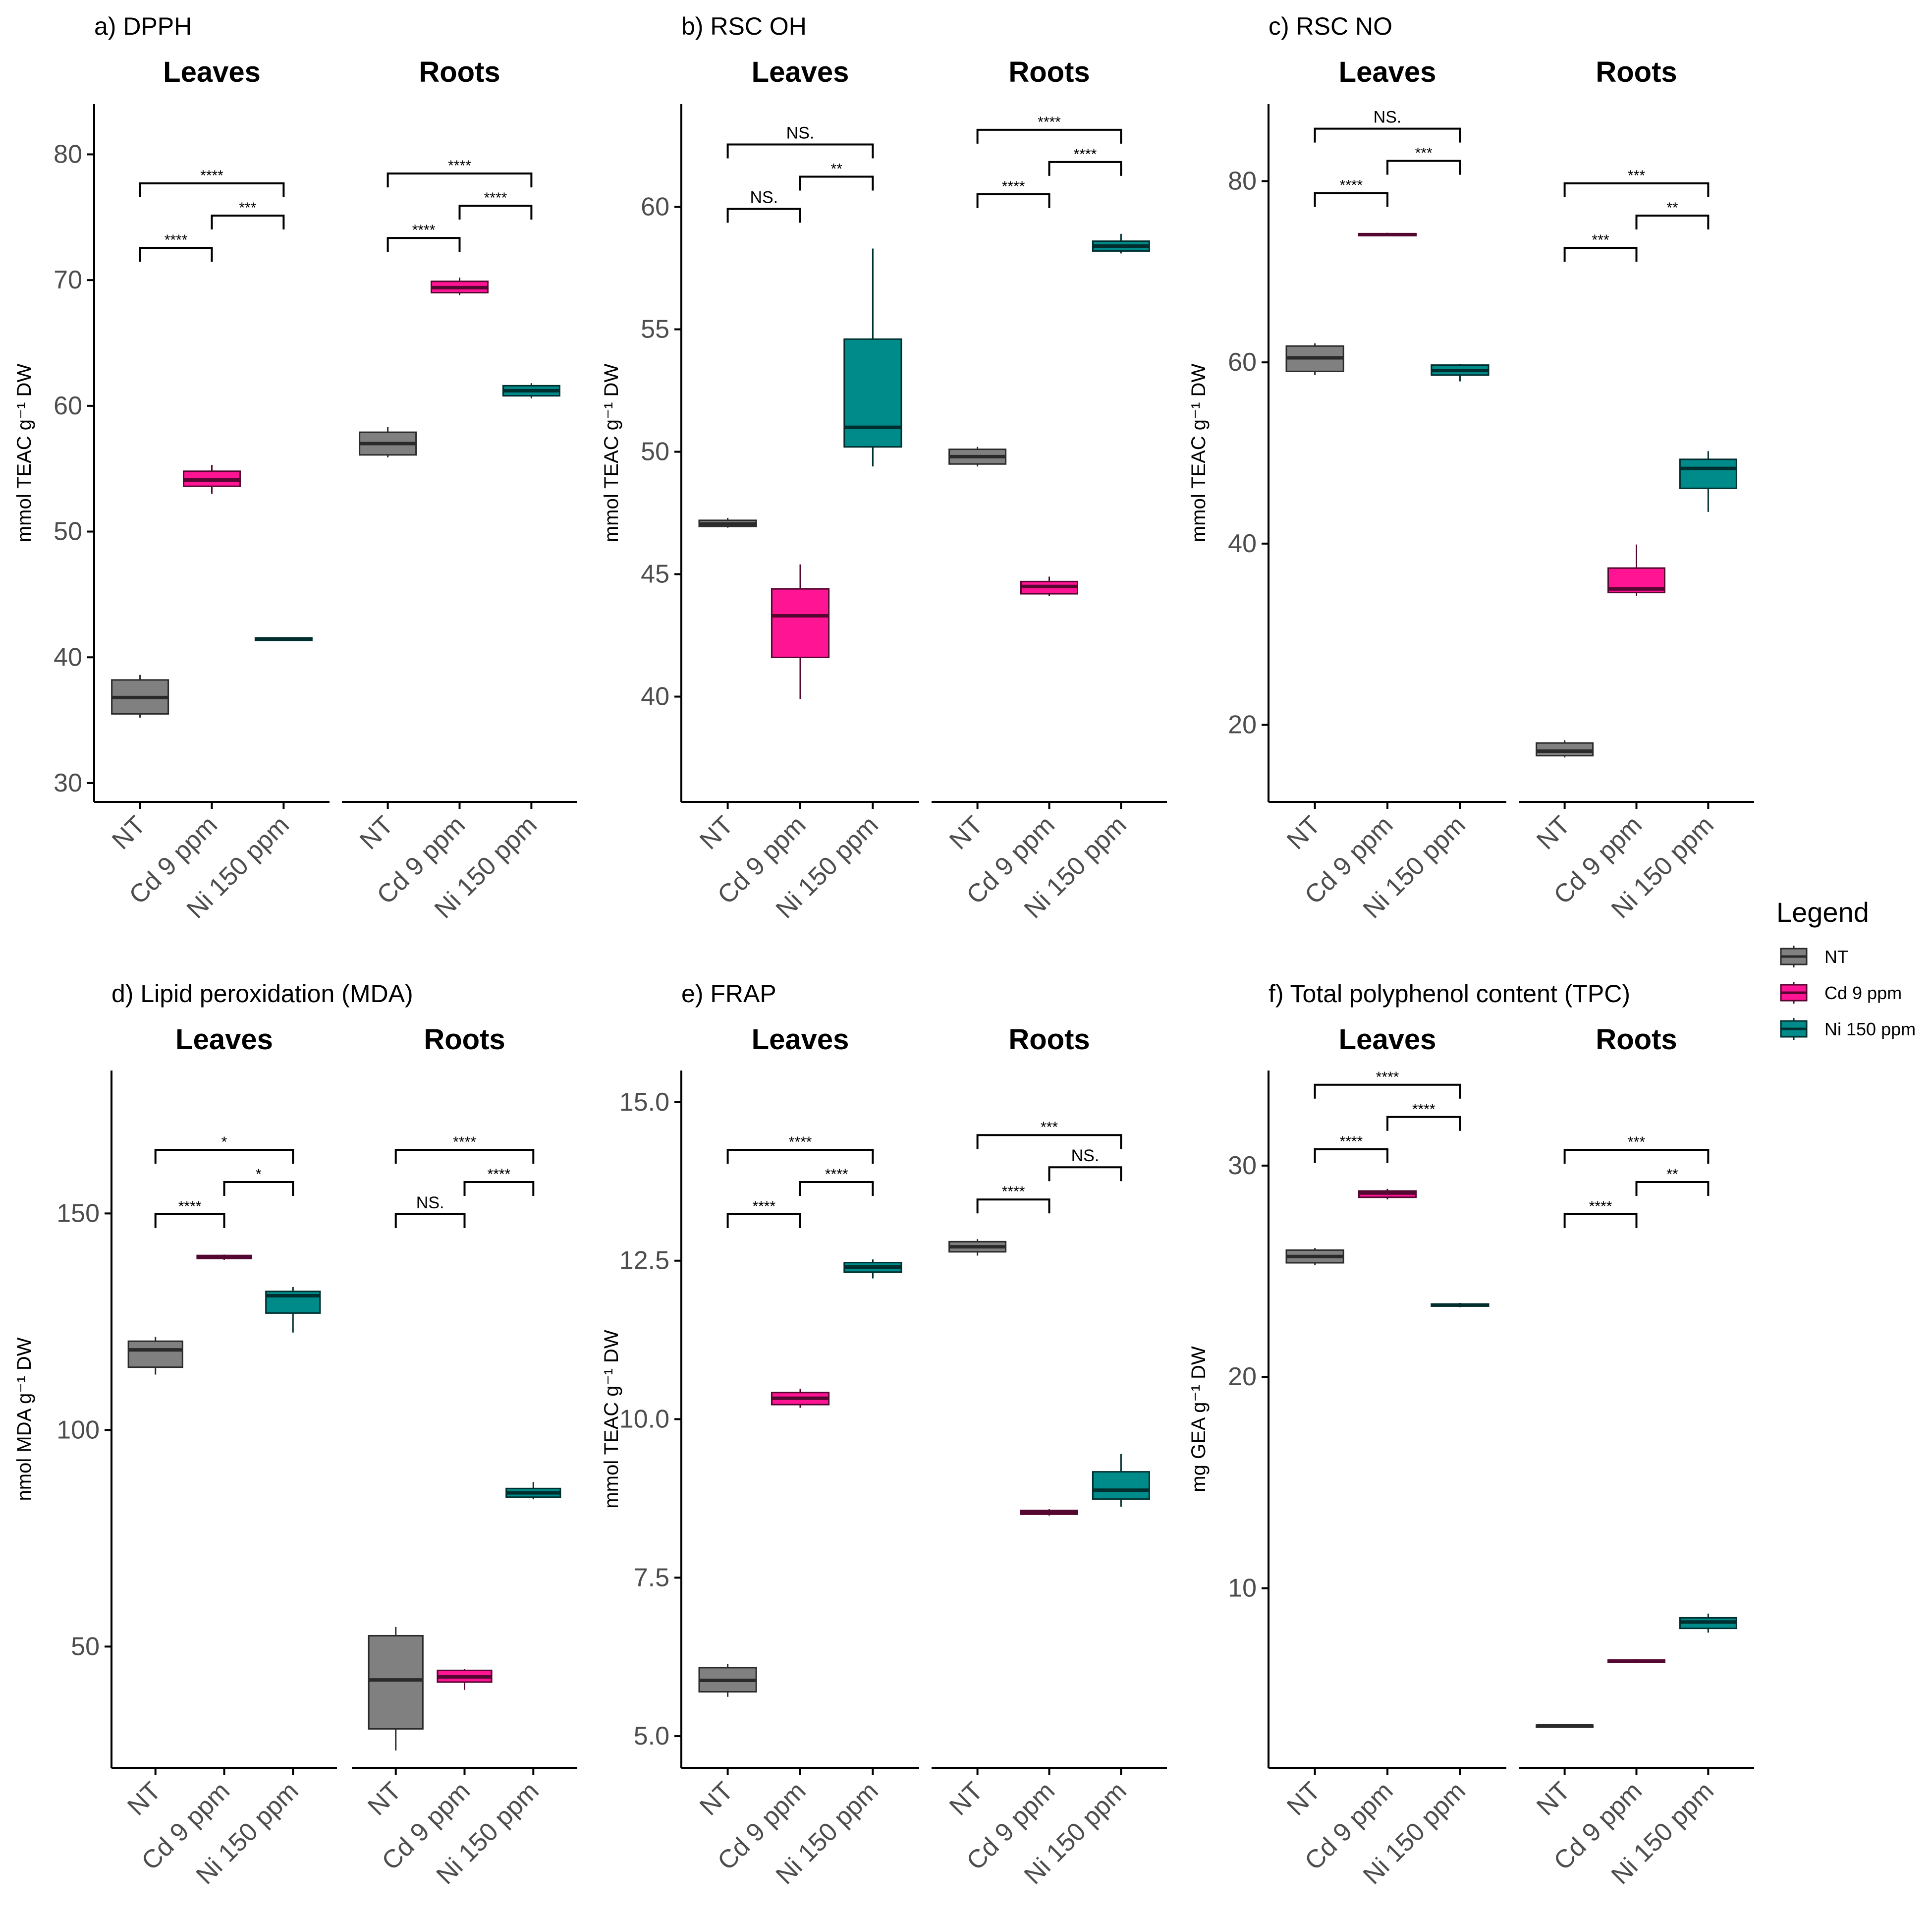 Image resolution: width=1932 pixels, height=1919 pixels. Describe the element at coordinates (68, 280) in the screenshot. I see `y-tick-label: 70` at that location.